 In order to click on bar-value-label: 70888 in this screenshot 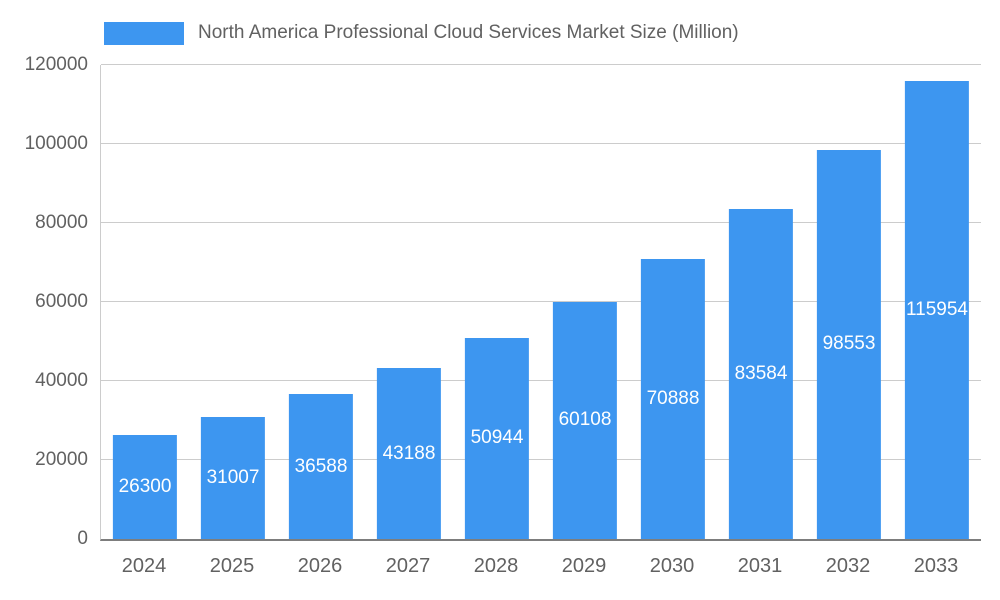, I will do `click(673, 398)`.